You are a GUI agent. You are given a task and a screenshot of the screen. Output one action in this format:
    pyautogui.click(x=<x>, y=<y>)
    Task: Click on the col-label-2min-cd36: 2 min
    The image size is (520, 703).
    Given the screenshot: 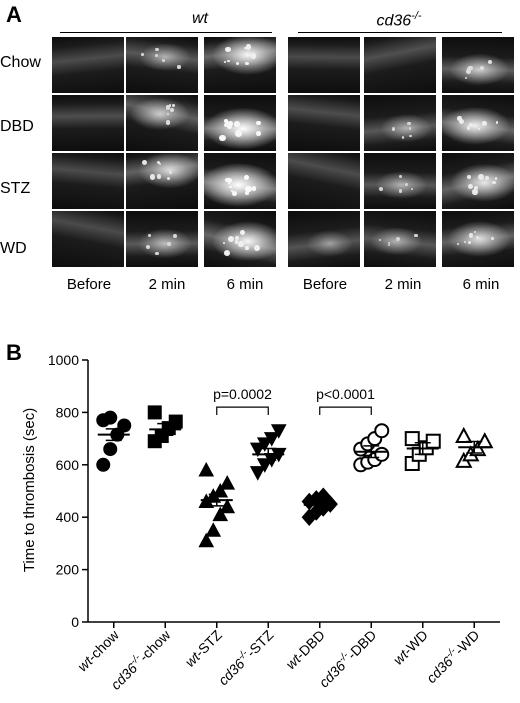 What is the action you would take?
    pyautogui.click(x=403, y=284)
    